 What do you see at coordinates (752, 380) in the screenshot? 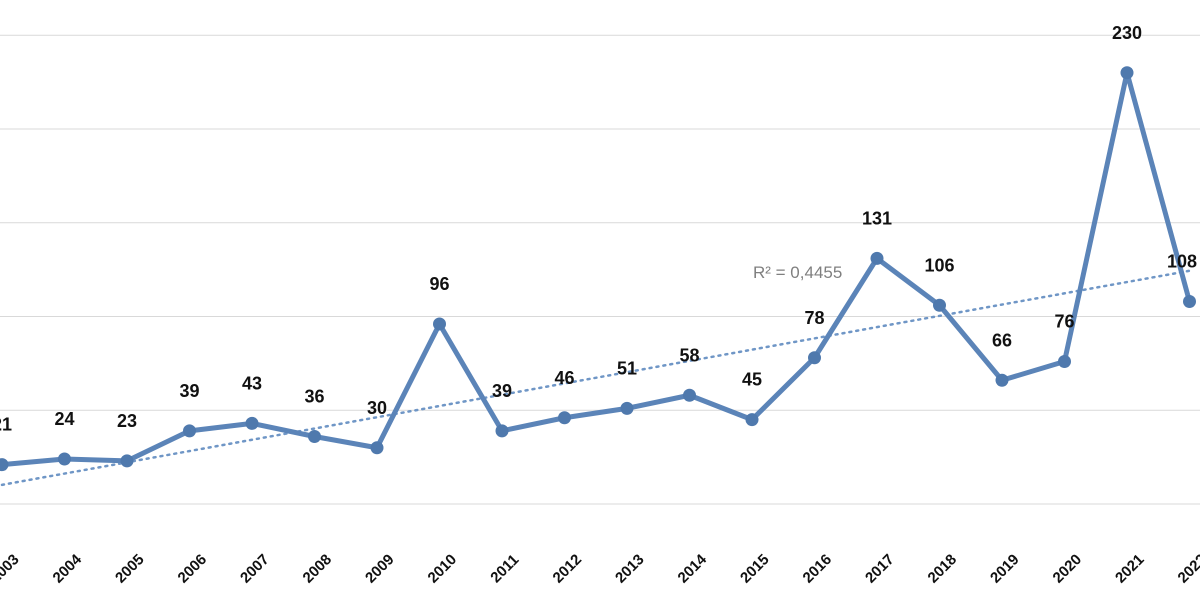
I see `data-label-2015: 45` at bounding box center [752, 380].